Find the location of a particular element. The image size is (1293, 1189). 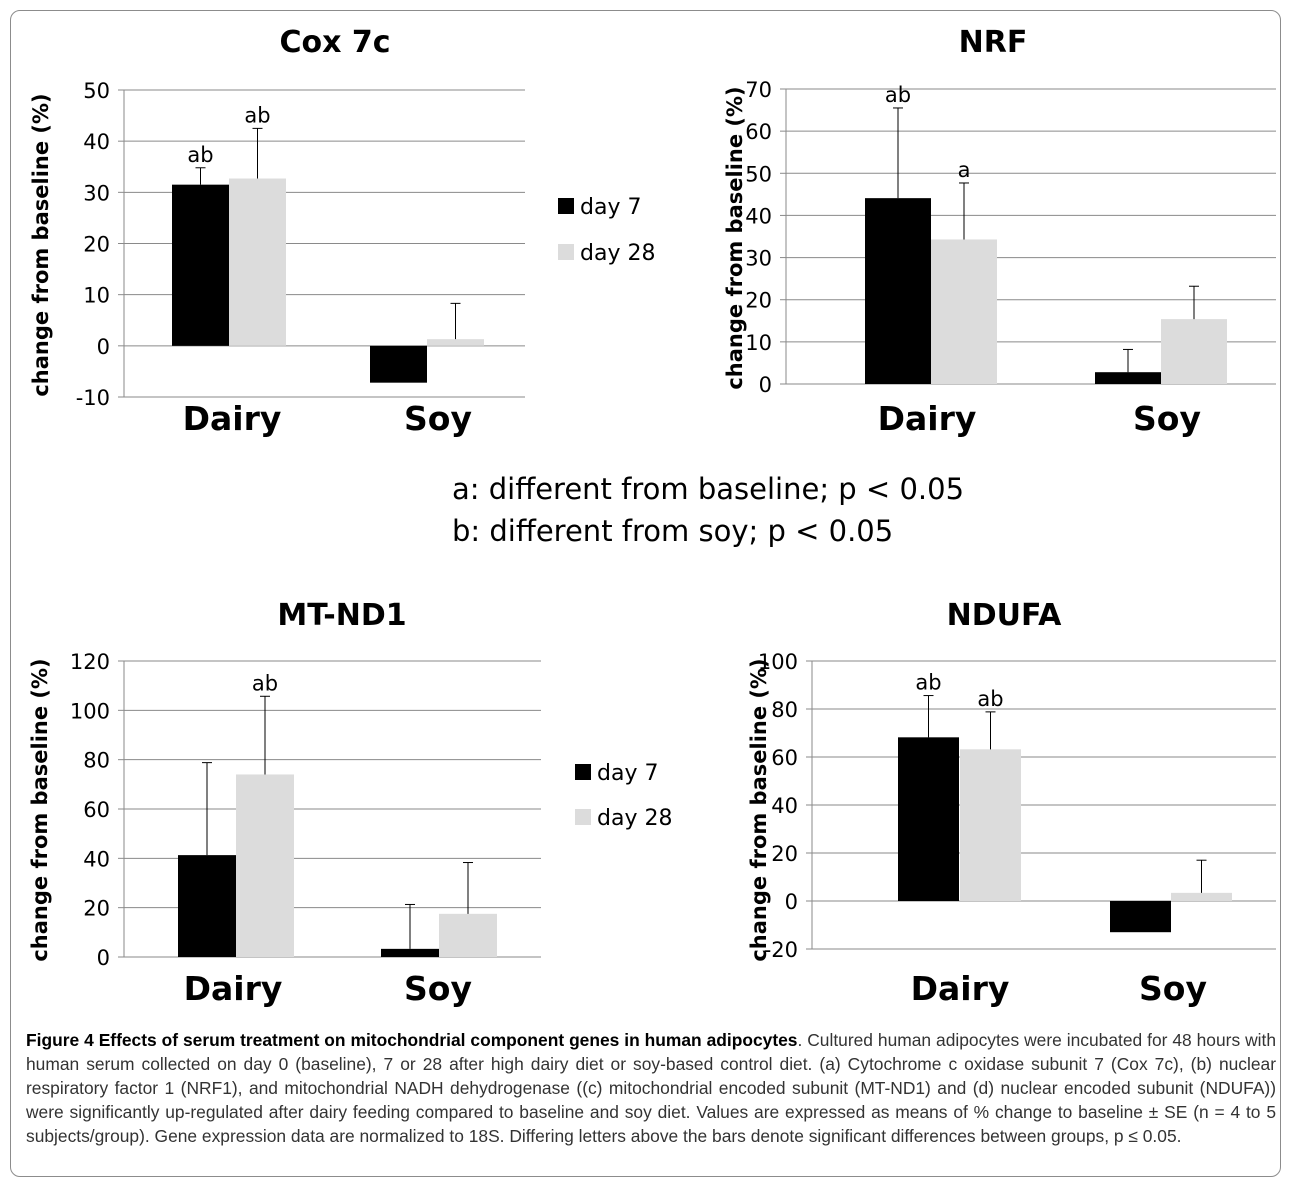

chart-title: Cox 7c is located at coordinates (334, 42).